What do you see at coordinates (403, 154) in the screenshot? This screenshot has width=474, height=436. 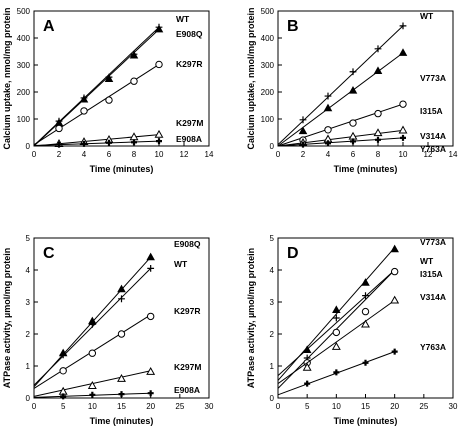 I see `x-tick-label: 10` at bounding box center [403, 154].